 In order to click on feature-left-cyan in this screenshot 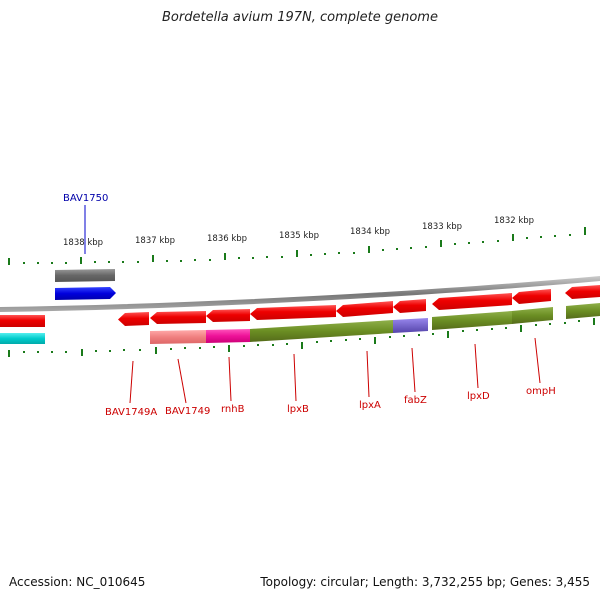, I will do `click(22, 338)`.